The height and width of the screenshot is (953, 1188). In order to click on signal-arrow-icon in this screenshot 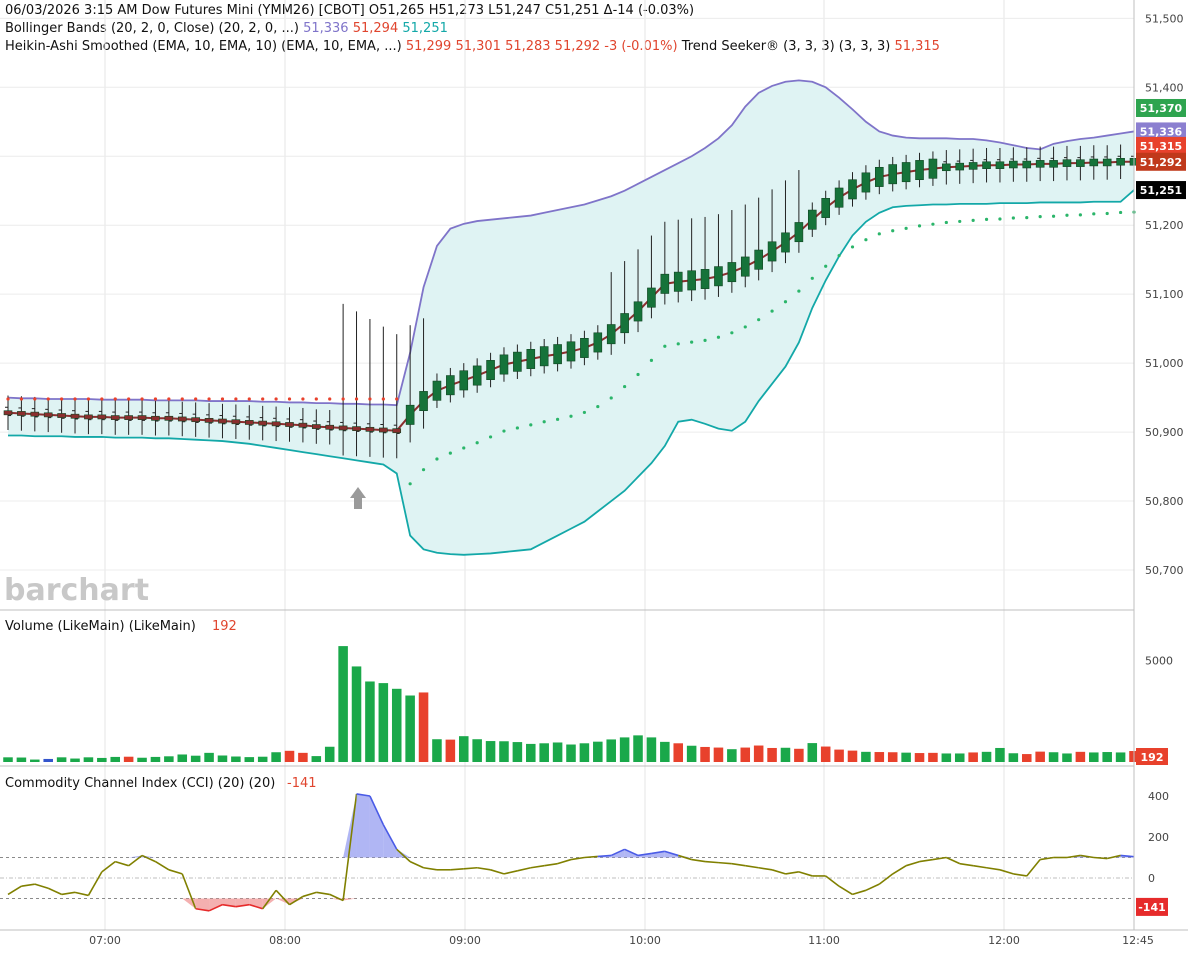, I will do `click(358, 498)`.